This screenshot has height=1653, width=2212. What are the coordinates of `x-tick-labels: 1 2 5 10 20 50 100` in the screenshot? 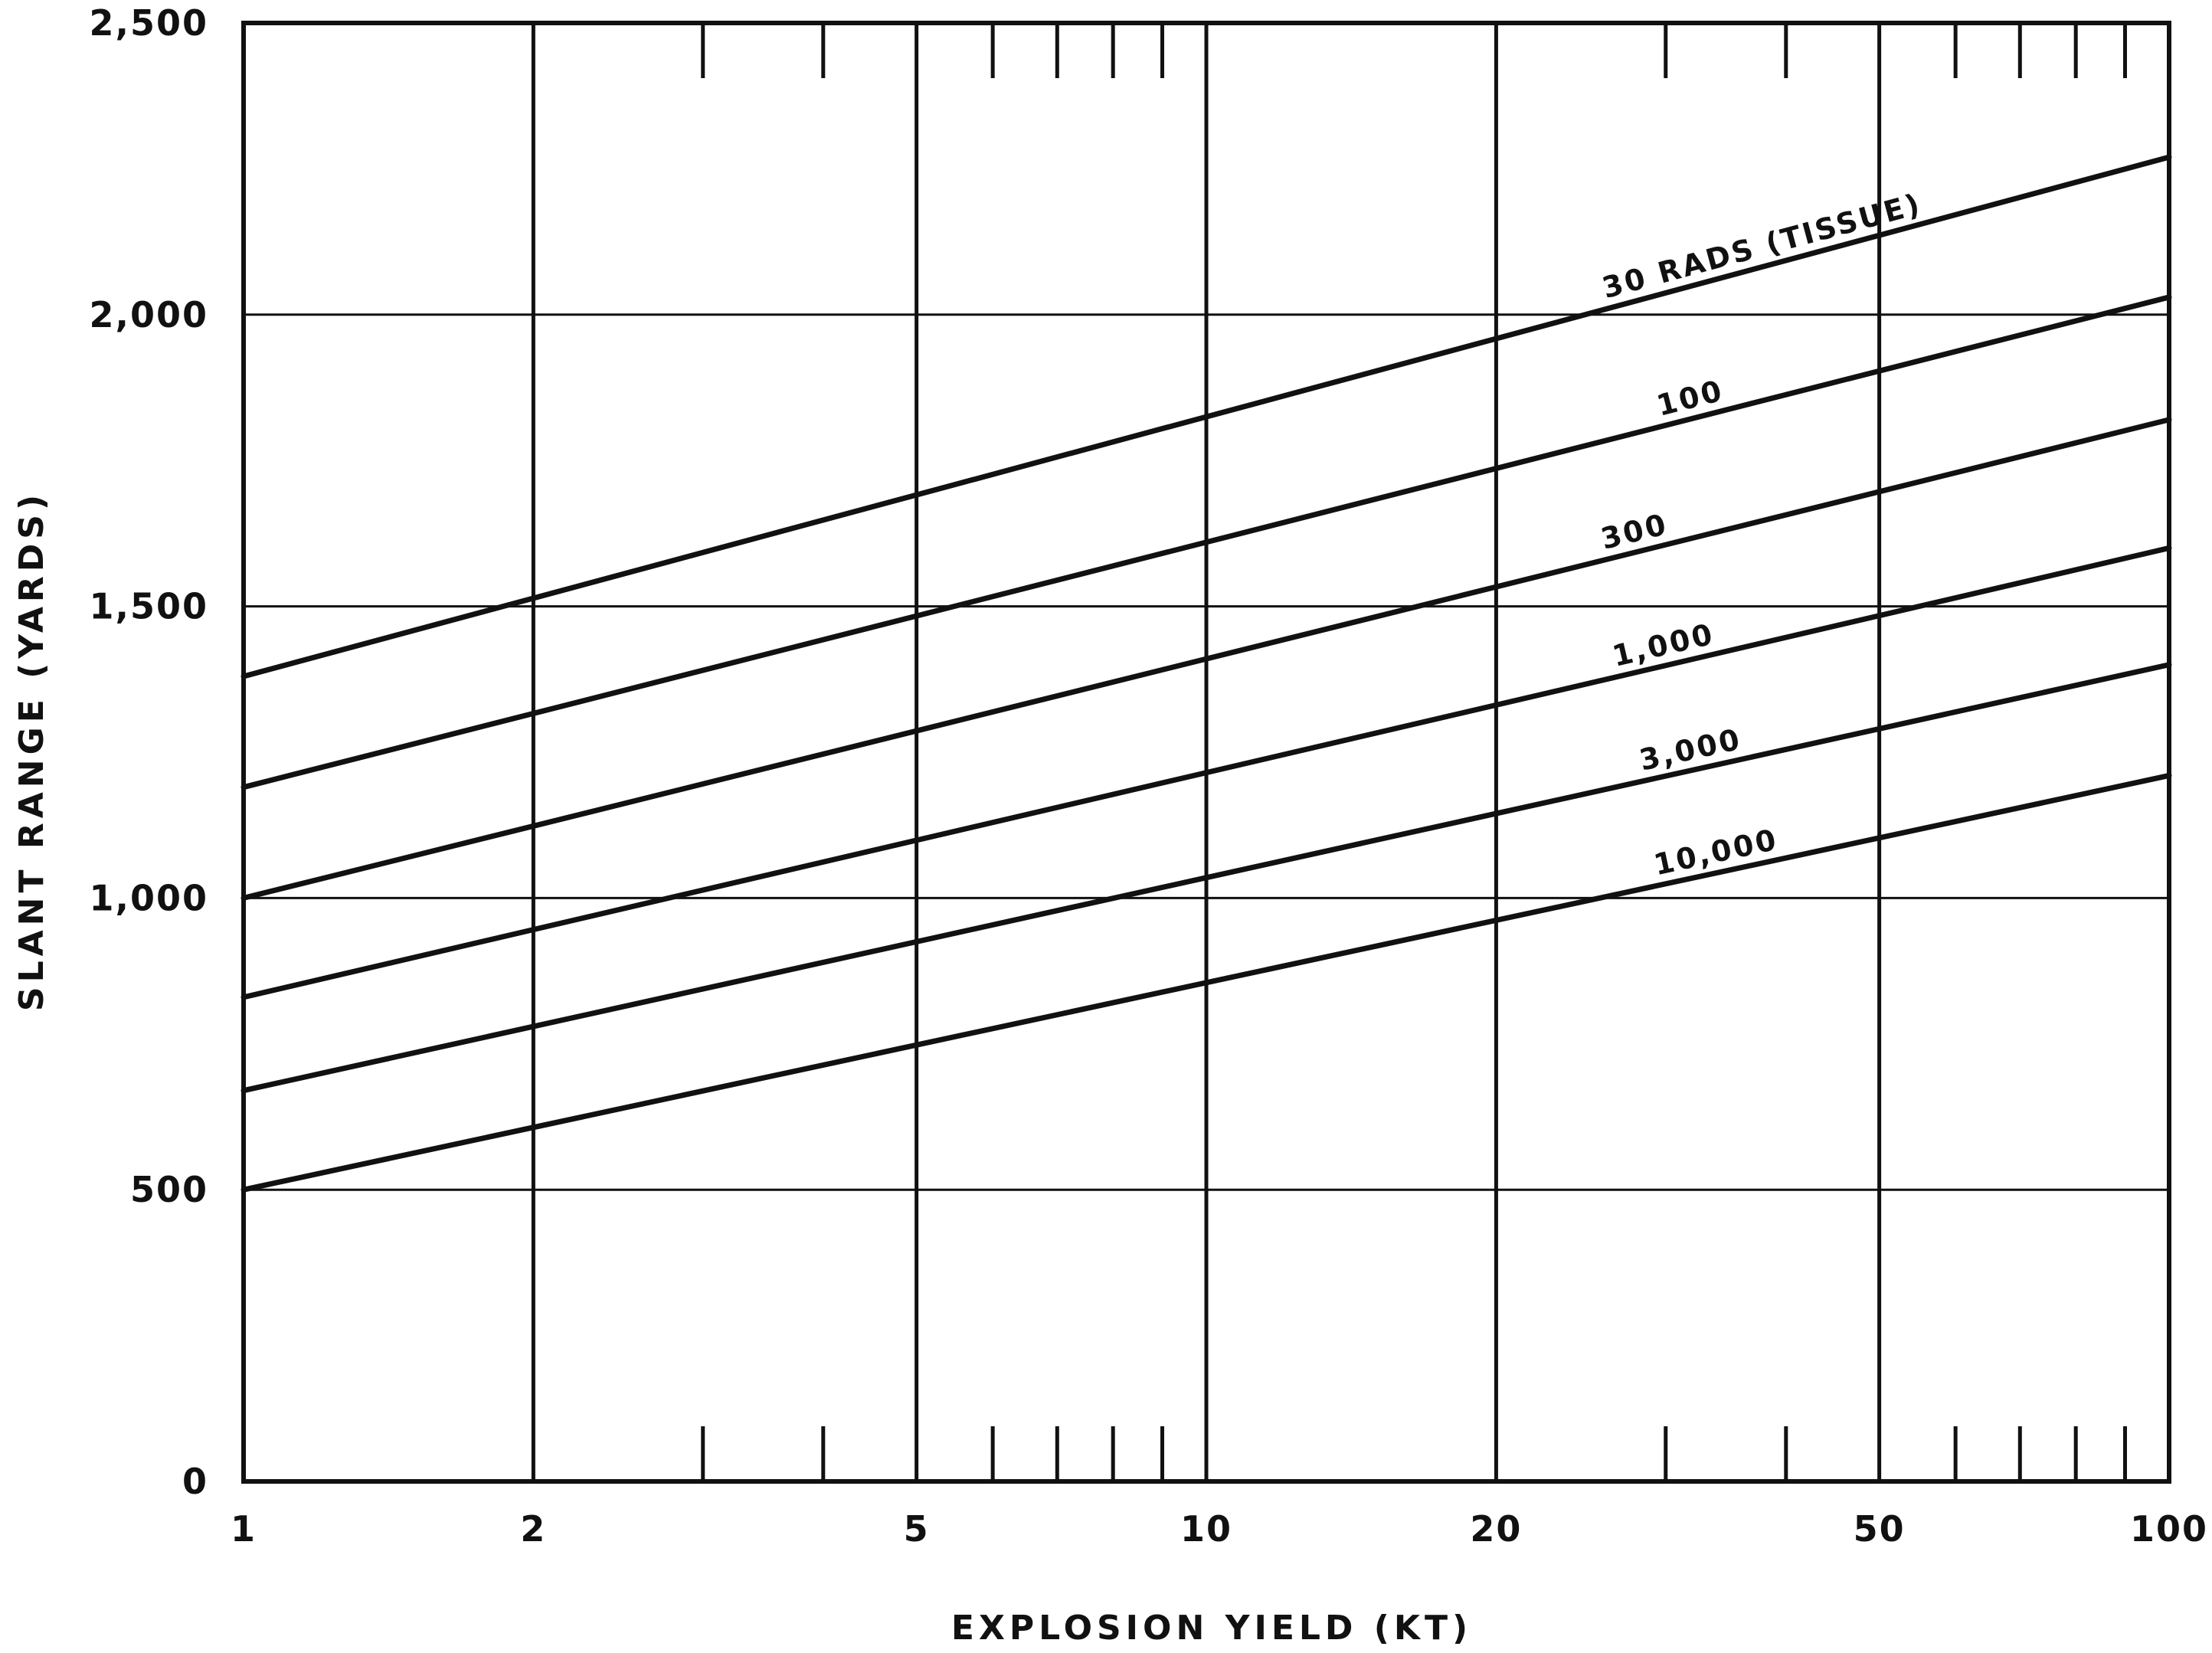 It's located at (1219, 1529).